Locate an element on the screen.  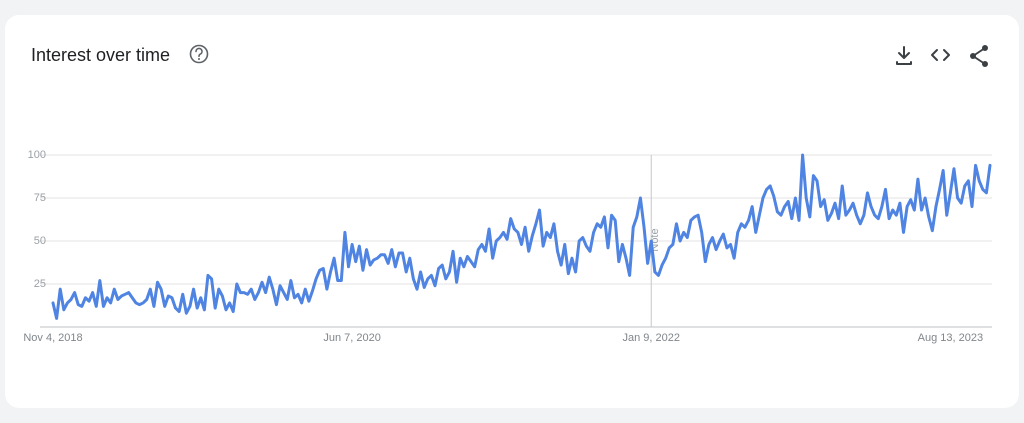
y-tick-label: 25 is located at coordinates (40, 284).